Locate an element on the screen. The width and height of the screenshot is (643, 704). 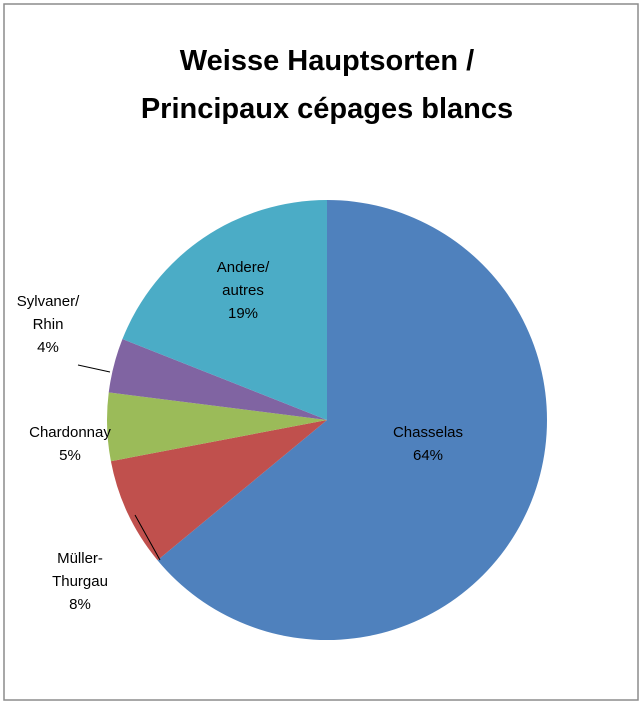
slice-label: Andere/autres is located at coordinates (243, 279).